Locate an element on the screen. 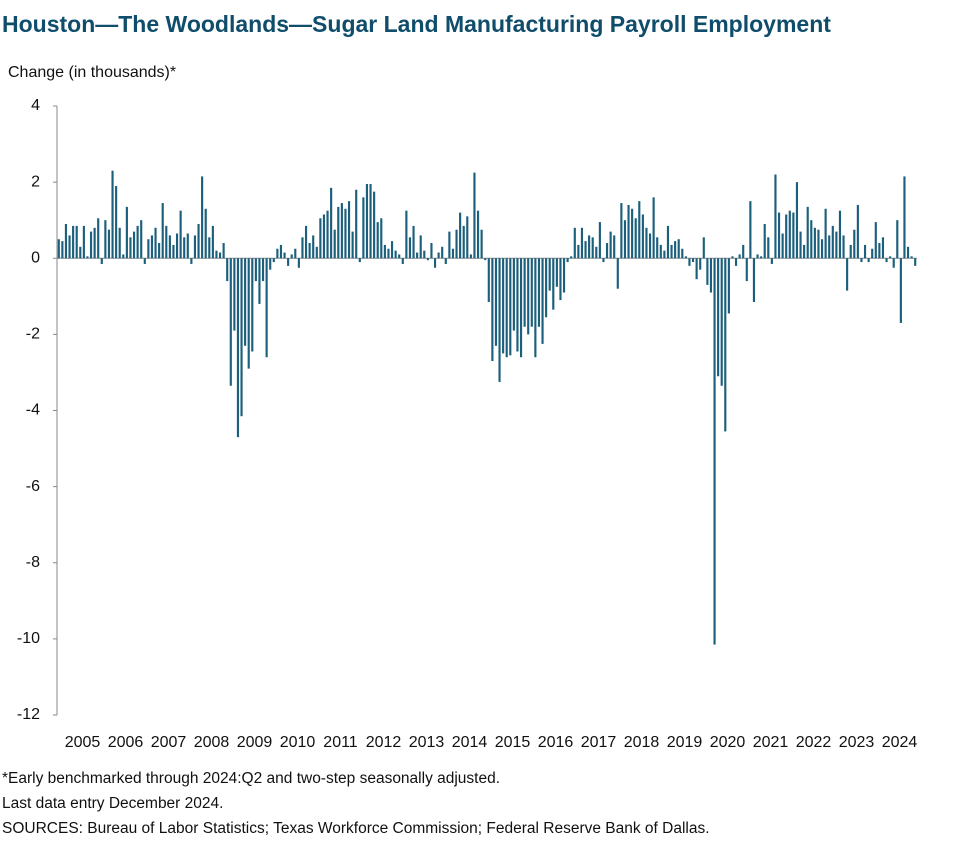 This screenshot has width=977, height=864. x-tick-label: 2009 is located at coordinates (255, 742).